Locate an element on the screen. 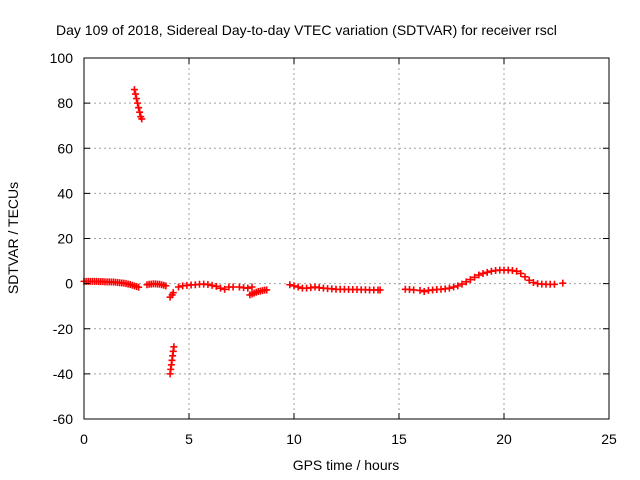 This screenshot has width=640, height=480. y-tick-label: -20 is located at coordinates (63, 329).